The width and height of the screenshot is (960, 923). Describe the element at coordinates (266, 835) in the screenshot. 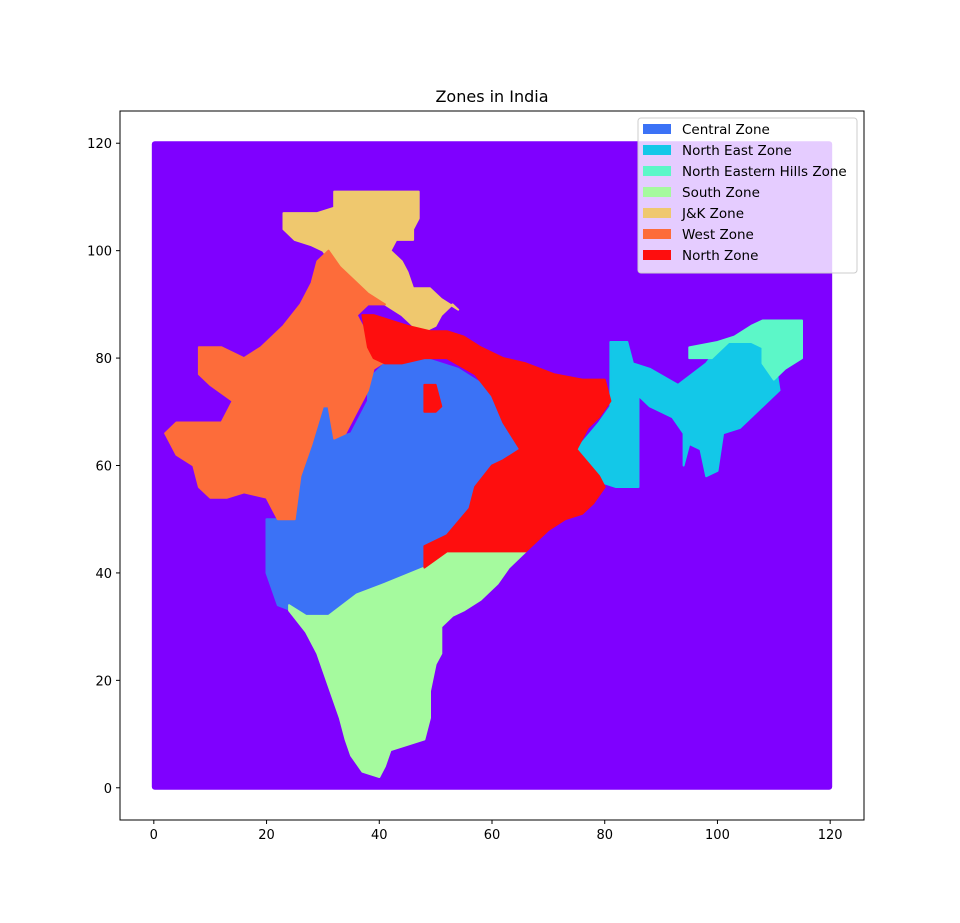

I see `x-tick-label: 20` at that location.